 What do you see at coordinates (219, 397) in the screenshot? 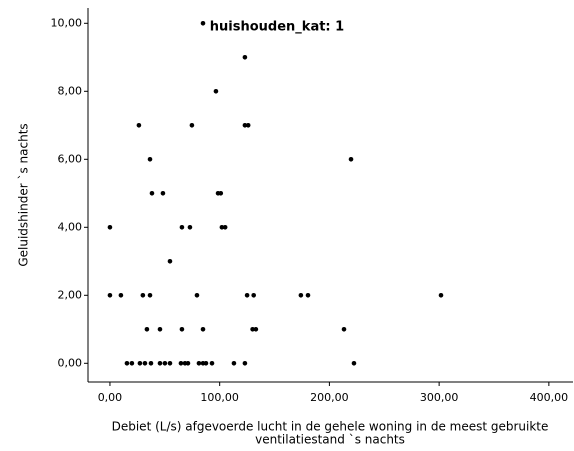
I see `x-tick-label: 100,00` at bounding box center [219, 397].